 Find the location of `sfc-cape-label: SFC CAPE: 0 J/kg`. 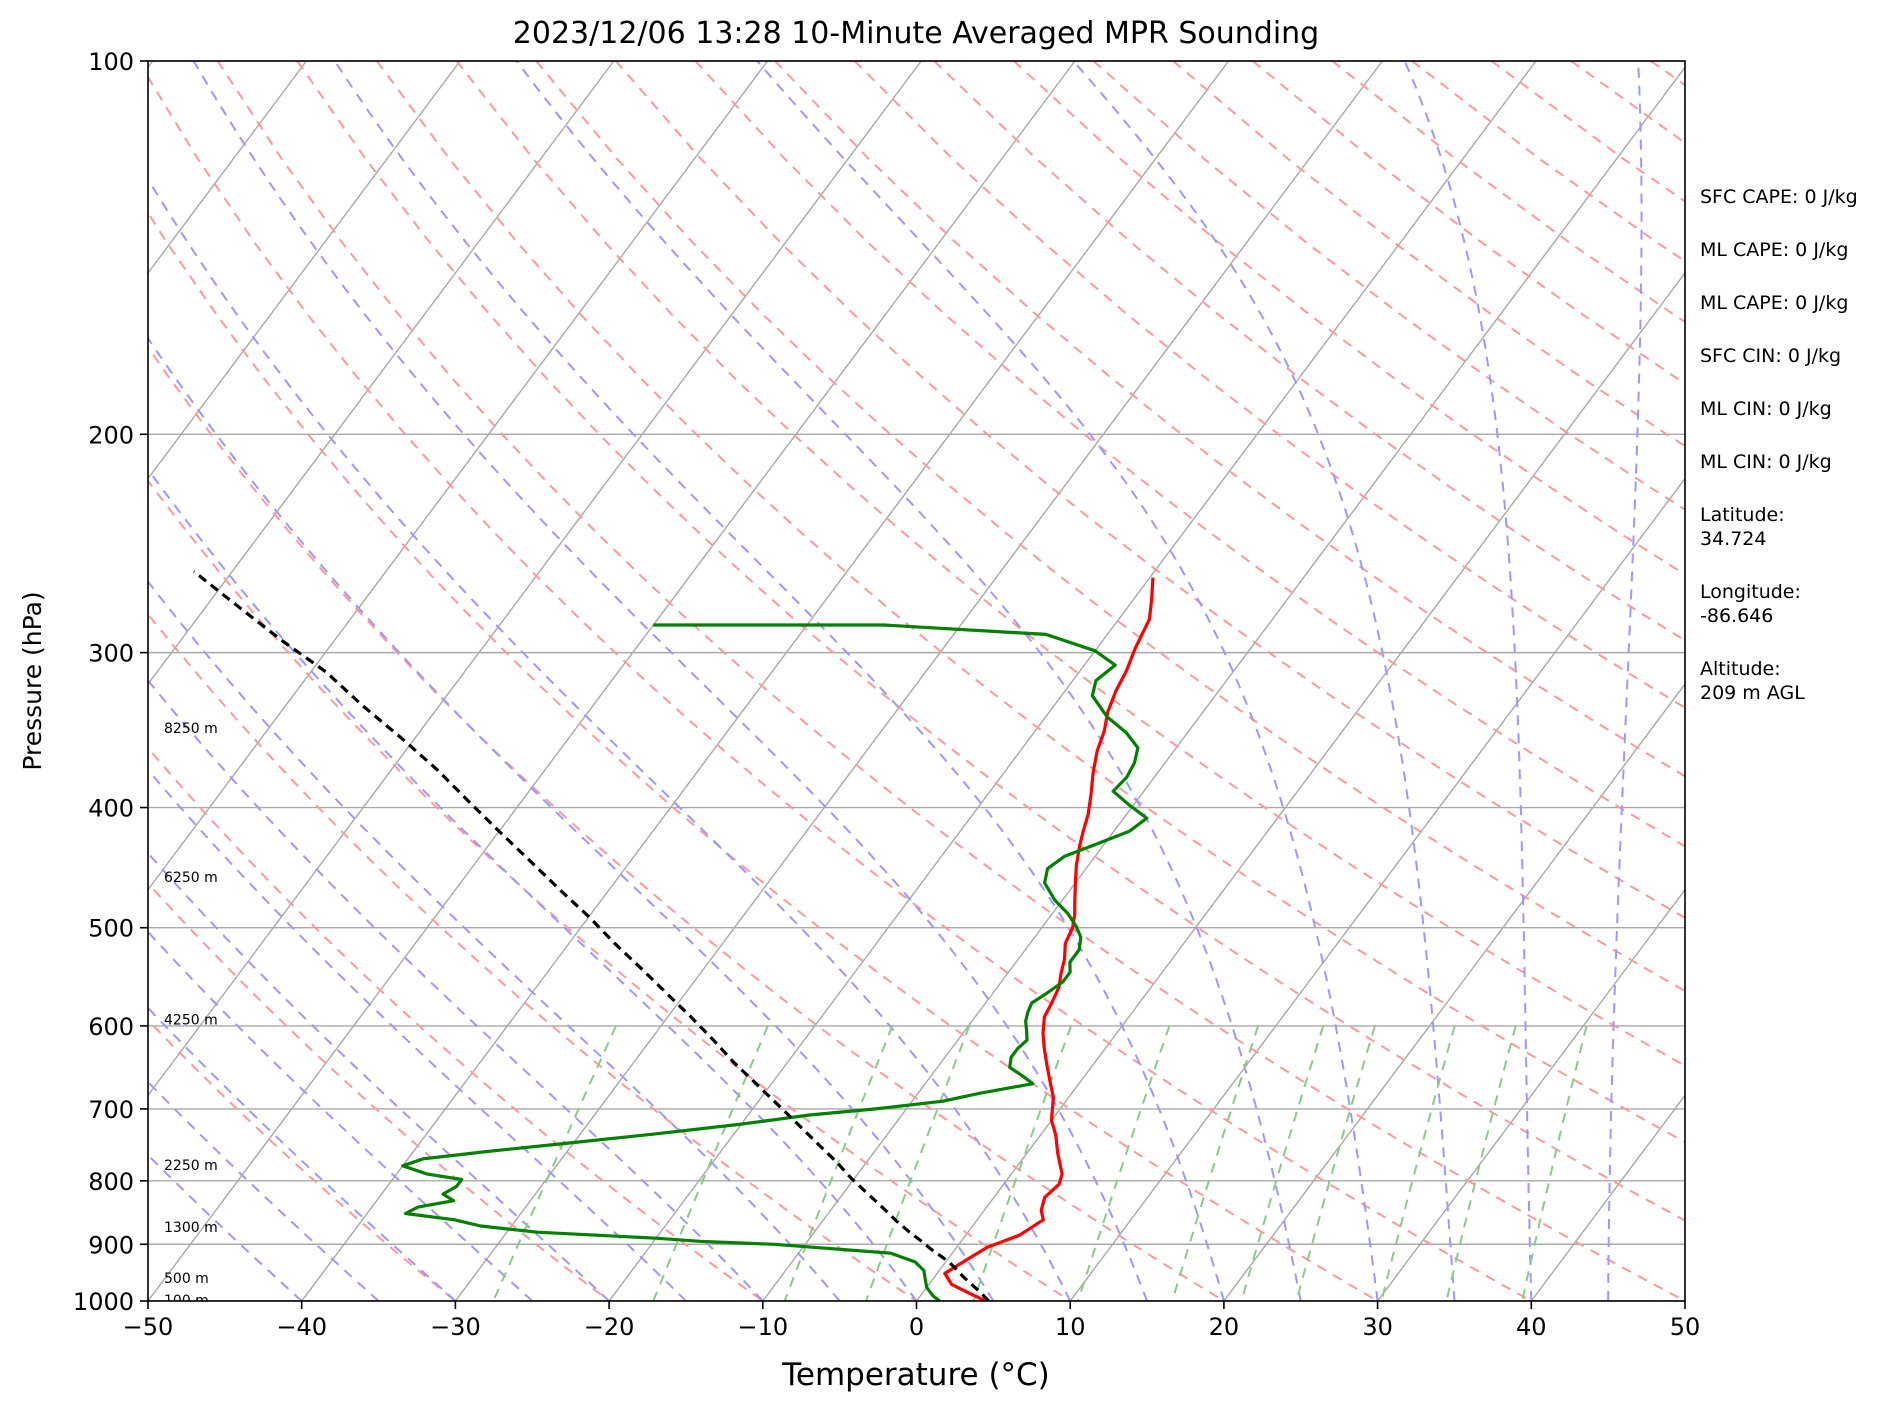

sfc-cape-label: SFC CAPE: 0 J/kg is located at coordinates (1795, 197).